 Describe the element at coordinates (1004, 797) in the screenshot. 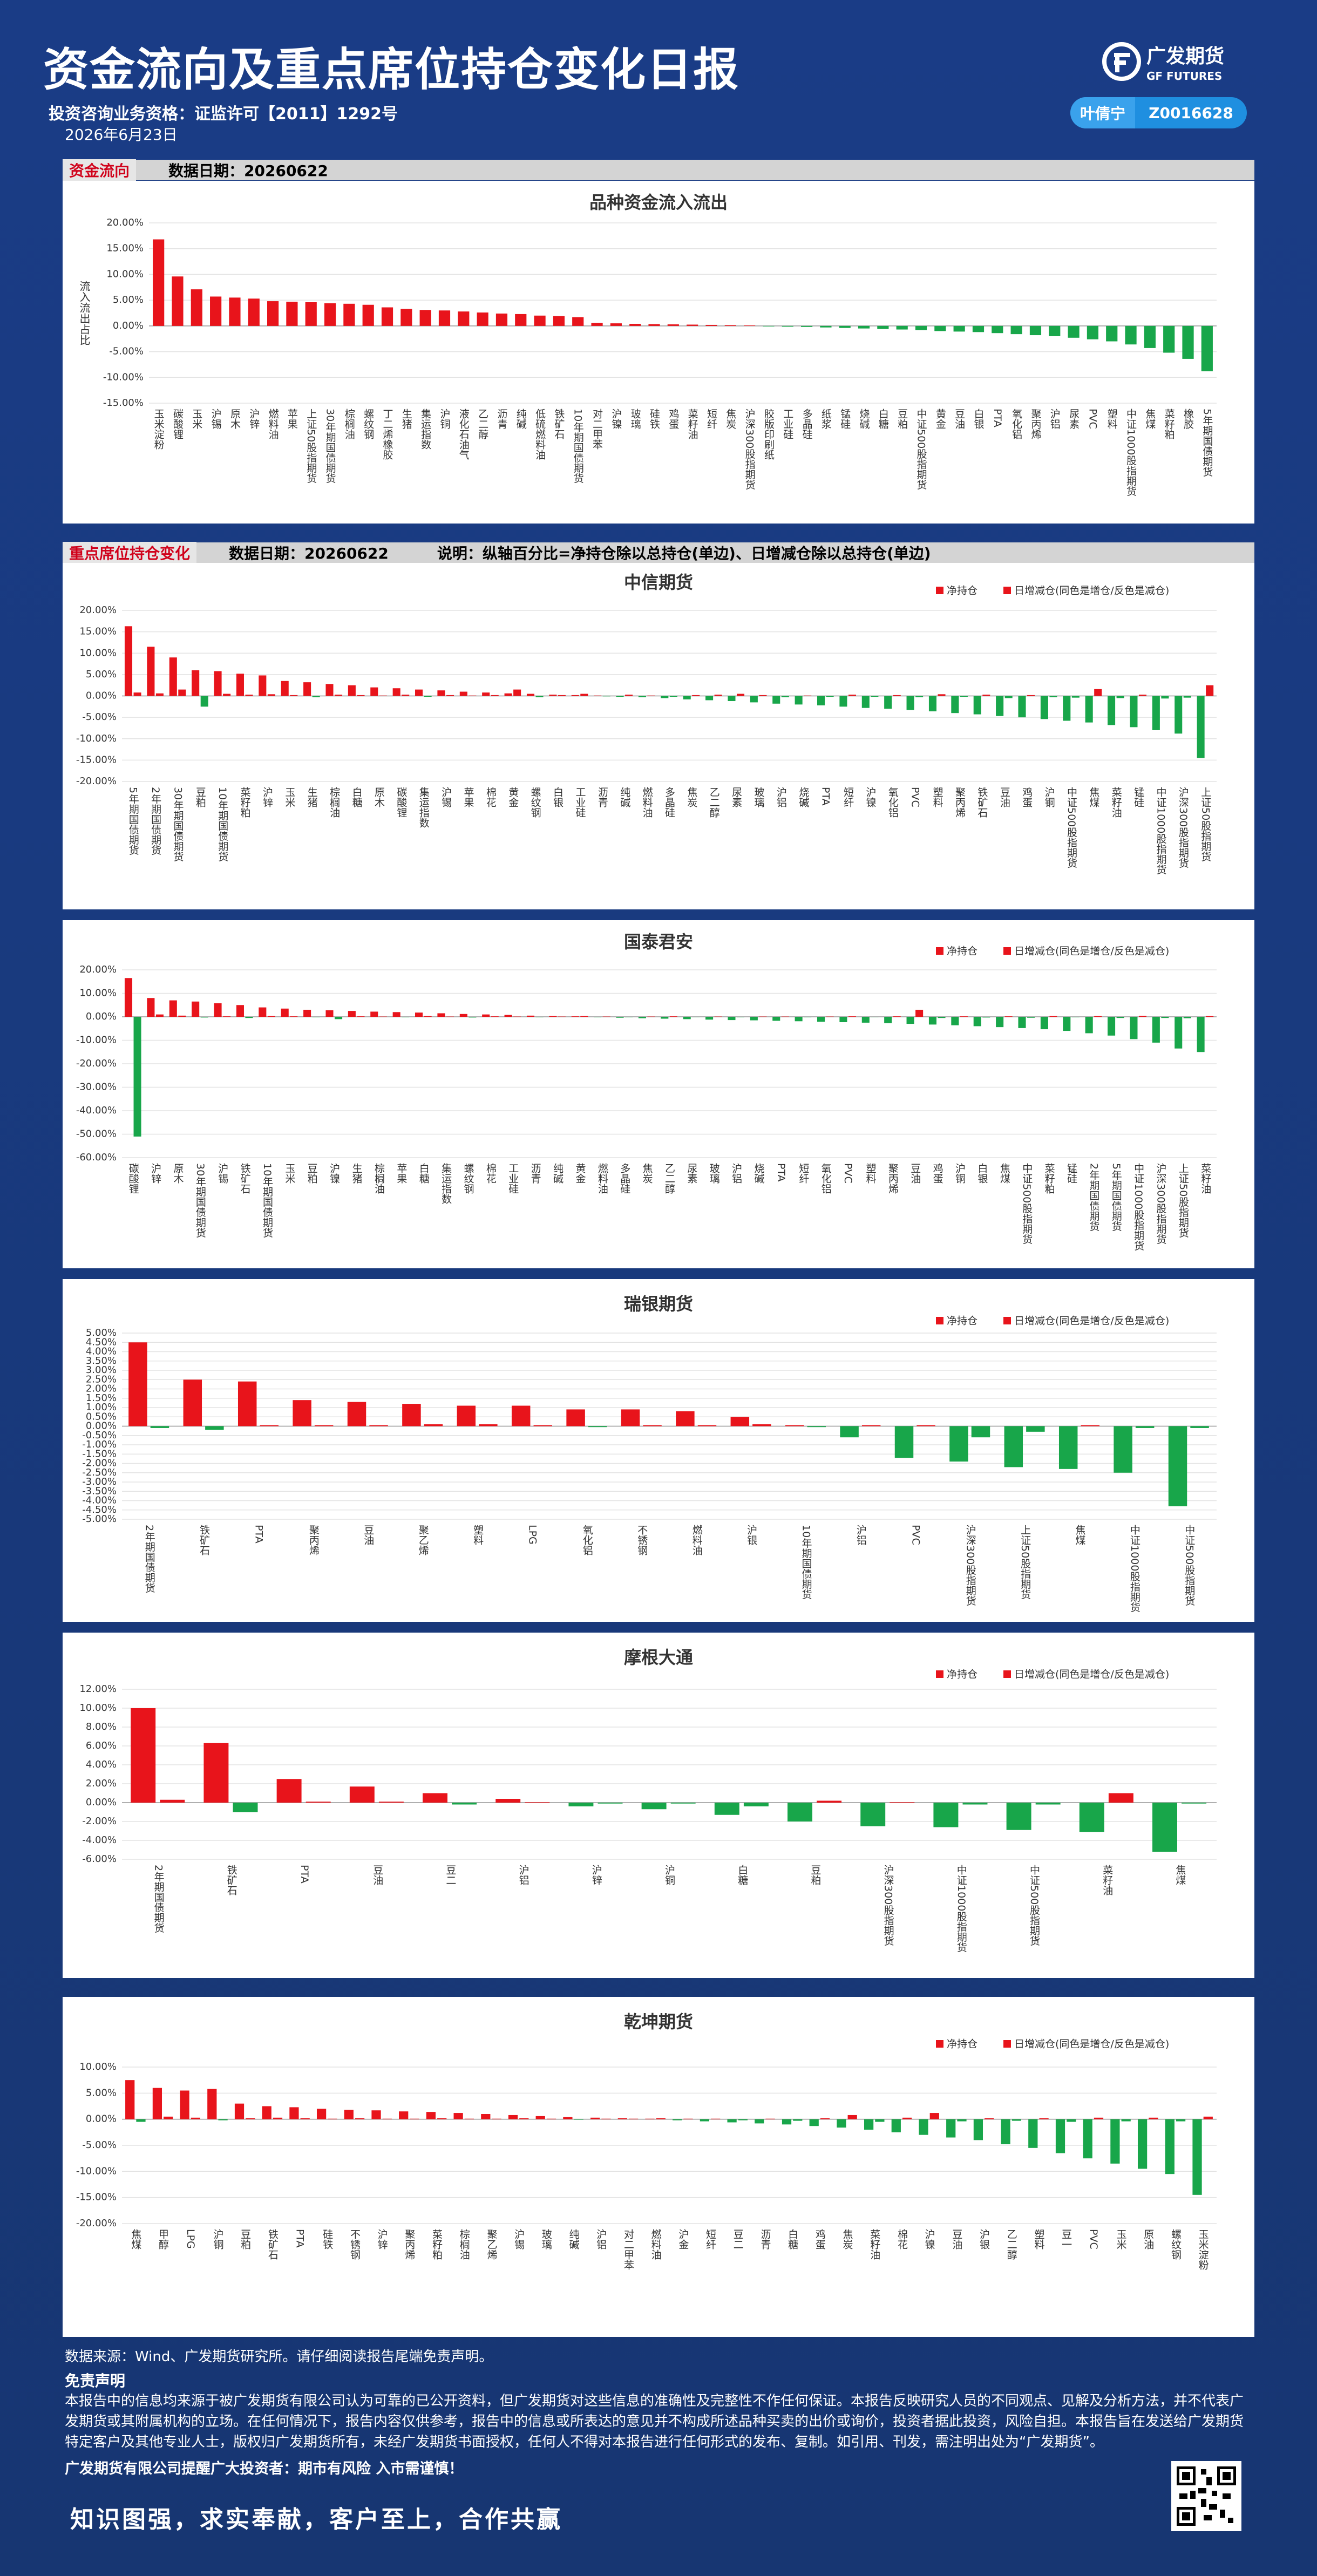

I see `x-tick-label: 豆油` at that location.